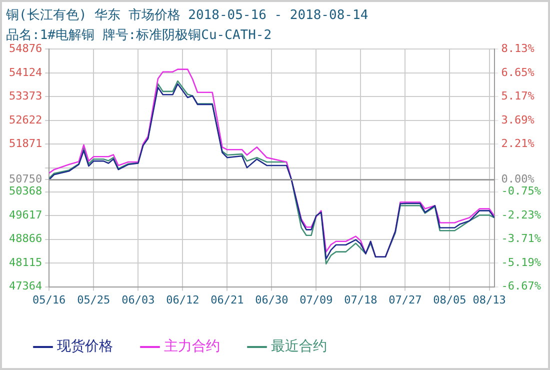 The image size is (550, 370). Describe the element at coordinates (489, 299) in the screenshot. I see `x-tick-label: 08/13` at that location.